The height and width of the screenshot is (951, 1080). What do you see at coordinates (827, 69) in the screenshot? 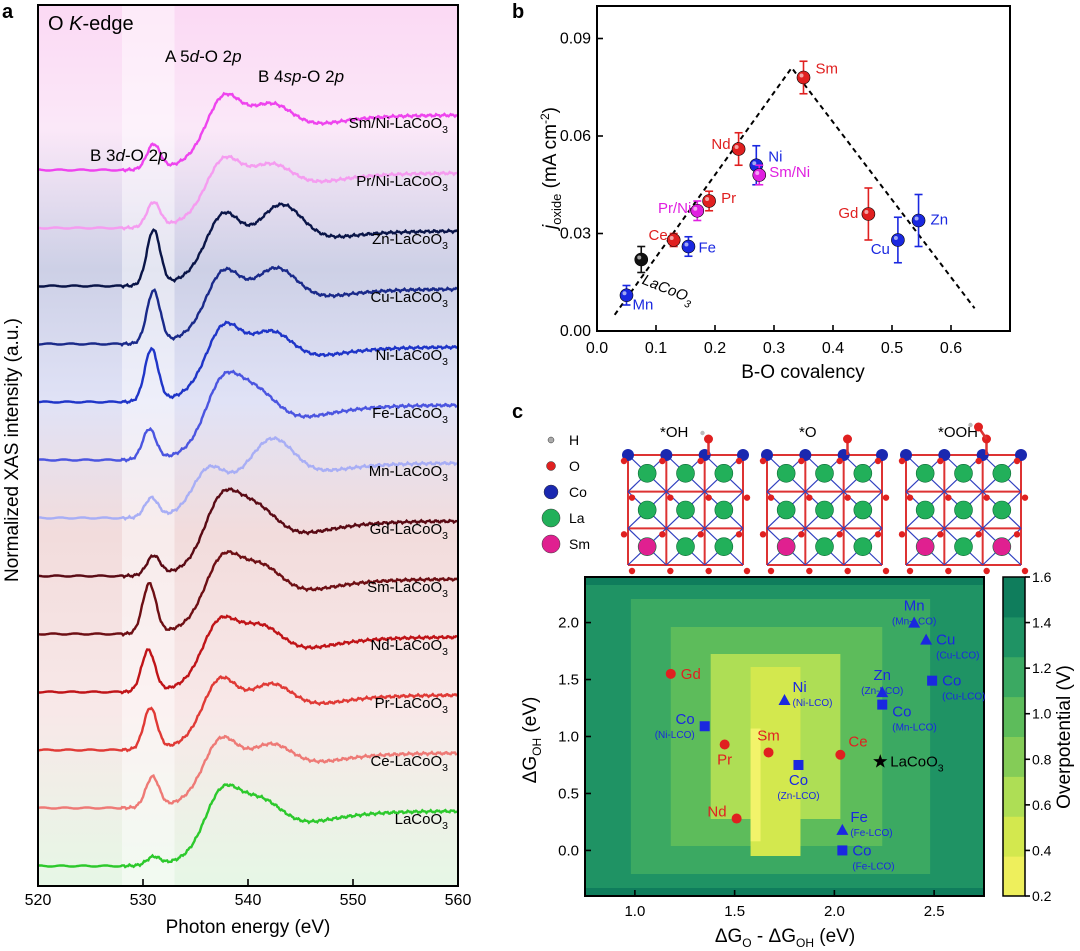
I see `point-label: Sm` at bounding box center [827, 69].